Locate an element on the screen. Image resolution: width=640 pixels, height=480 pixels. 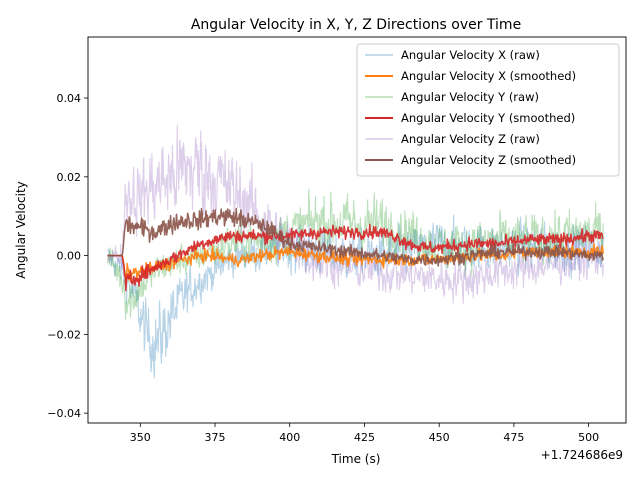
y-tick-label: 0.00 is located at coordinates (69, 256).